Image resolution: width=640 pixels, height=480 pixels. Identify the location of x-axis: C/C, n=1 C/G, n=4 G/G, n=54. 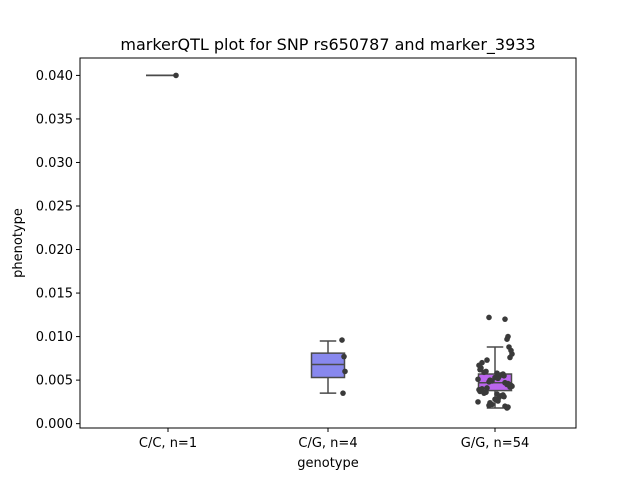
(334, 439).